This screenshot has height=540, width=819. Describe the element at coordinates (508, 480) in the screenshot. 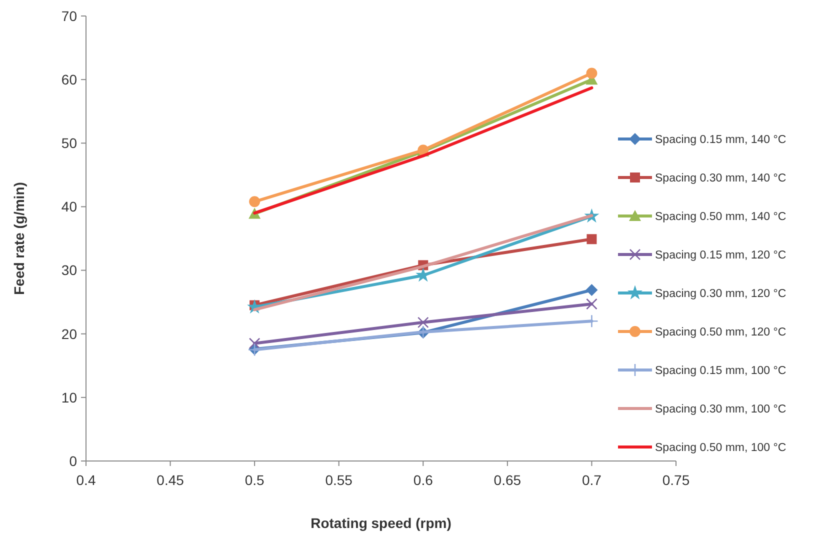

I see `x-tick-label: 0.65` at that location.